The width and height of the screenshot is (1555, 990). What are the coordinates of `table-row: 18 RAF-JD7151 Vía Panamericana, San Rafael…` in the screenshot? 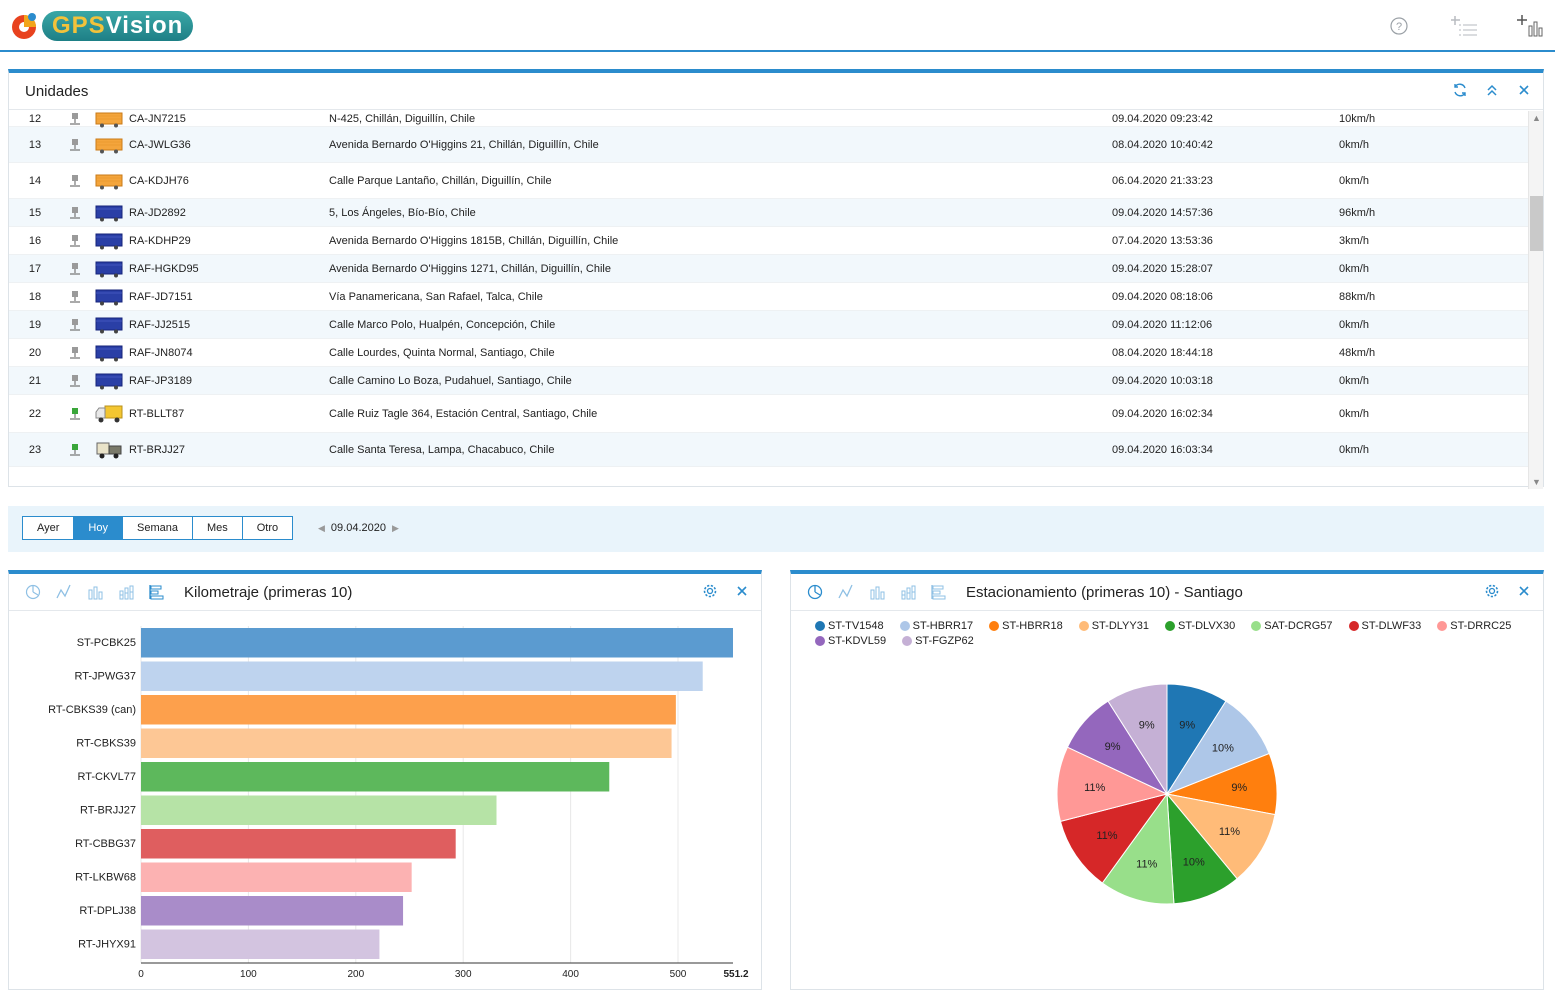 It's located at (768, 297).